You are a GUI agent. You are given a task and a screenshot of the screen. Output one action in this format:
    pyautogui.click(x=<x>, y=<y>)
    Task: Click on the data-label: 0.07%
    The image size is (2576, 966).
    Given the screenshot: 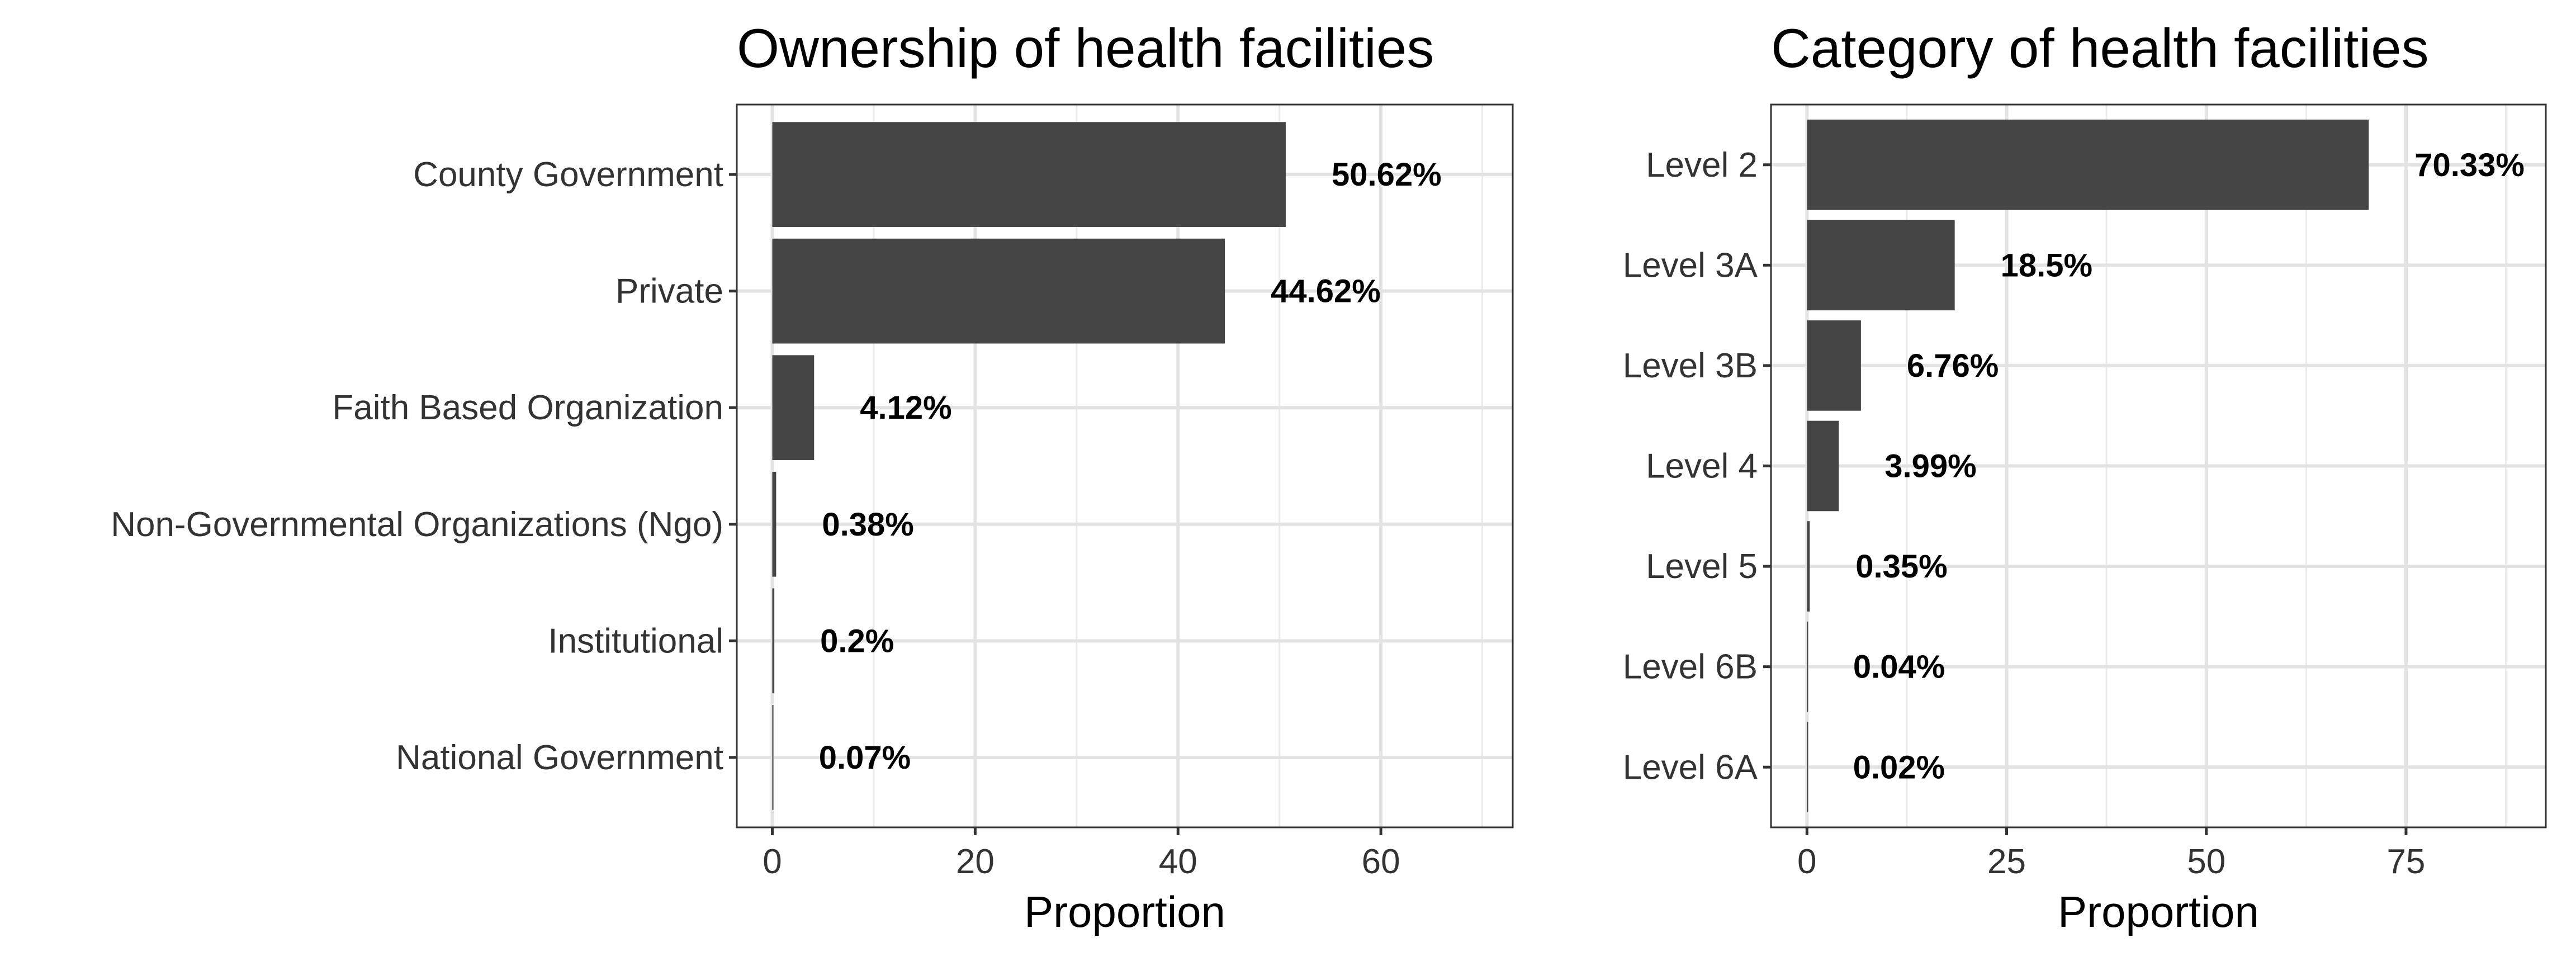 What is the action you would take?
    pyautogui.click(x=865, y=758)
    